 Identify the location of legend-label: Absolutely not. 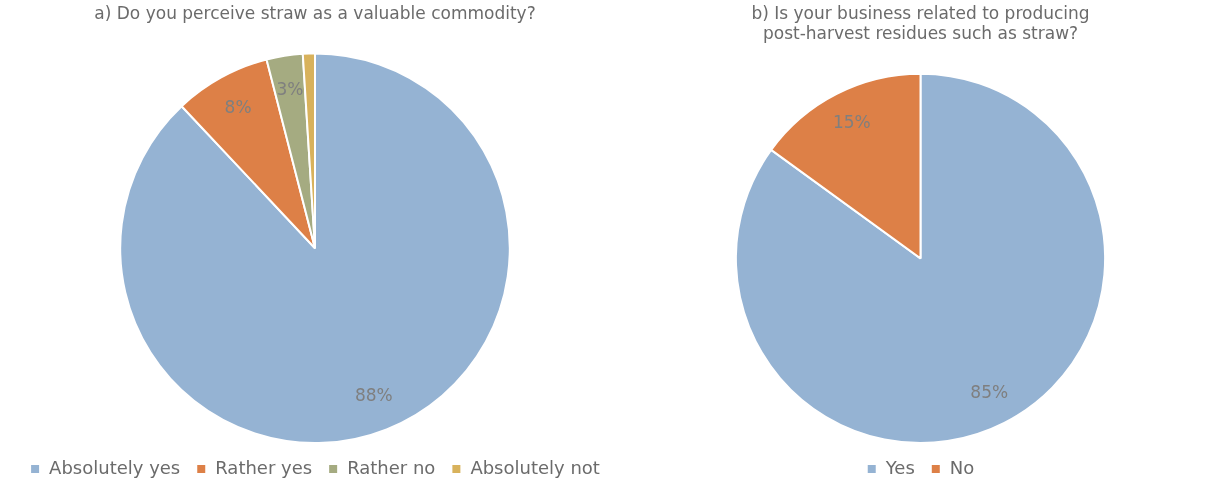
(535, 467).